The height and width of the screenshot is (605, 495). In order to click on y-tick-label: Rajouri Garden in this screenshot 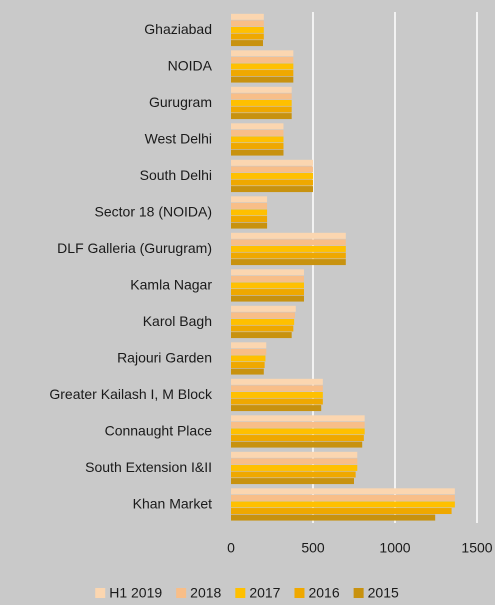, I will do `click(164, 357)`.